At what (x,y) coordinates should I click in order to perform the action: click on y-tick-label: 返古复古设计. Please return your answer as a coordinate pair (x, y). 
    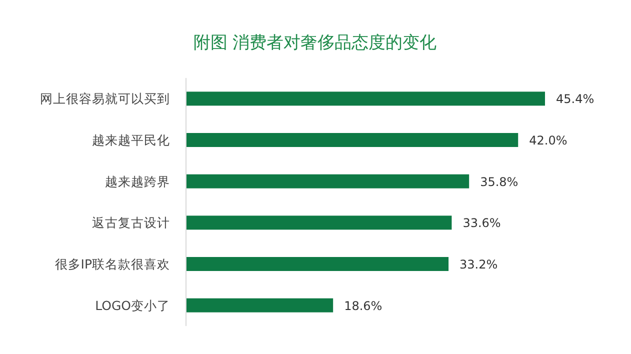
    Looking at the image, I should click on (131, 222).